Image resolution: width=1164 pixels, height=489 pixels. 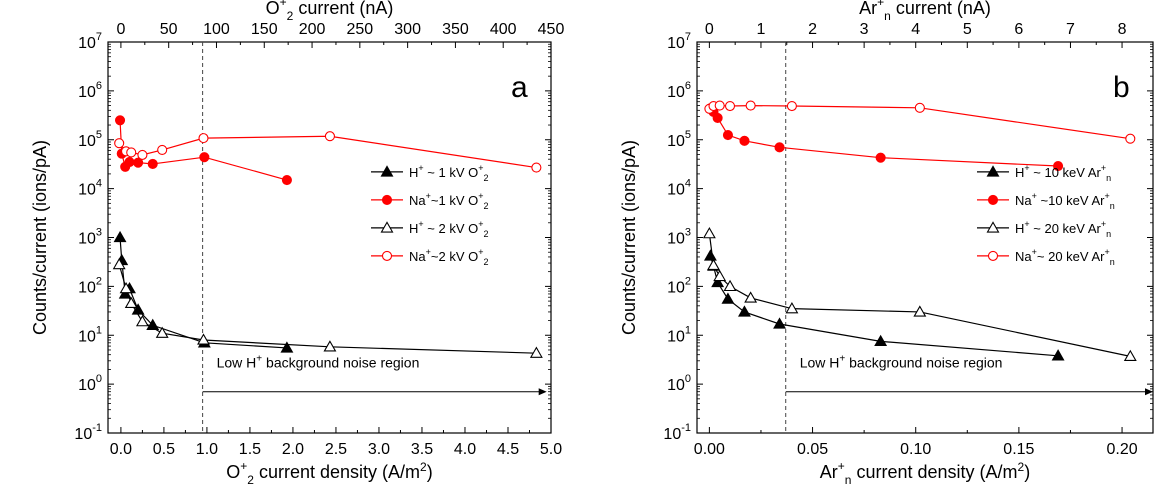 I want to click on x-tick-label: 5.0, so click(x=551, y=449).